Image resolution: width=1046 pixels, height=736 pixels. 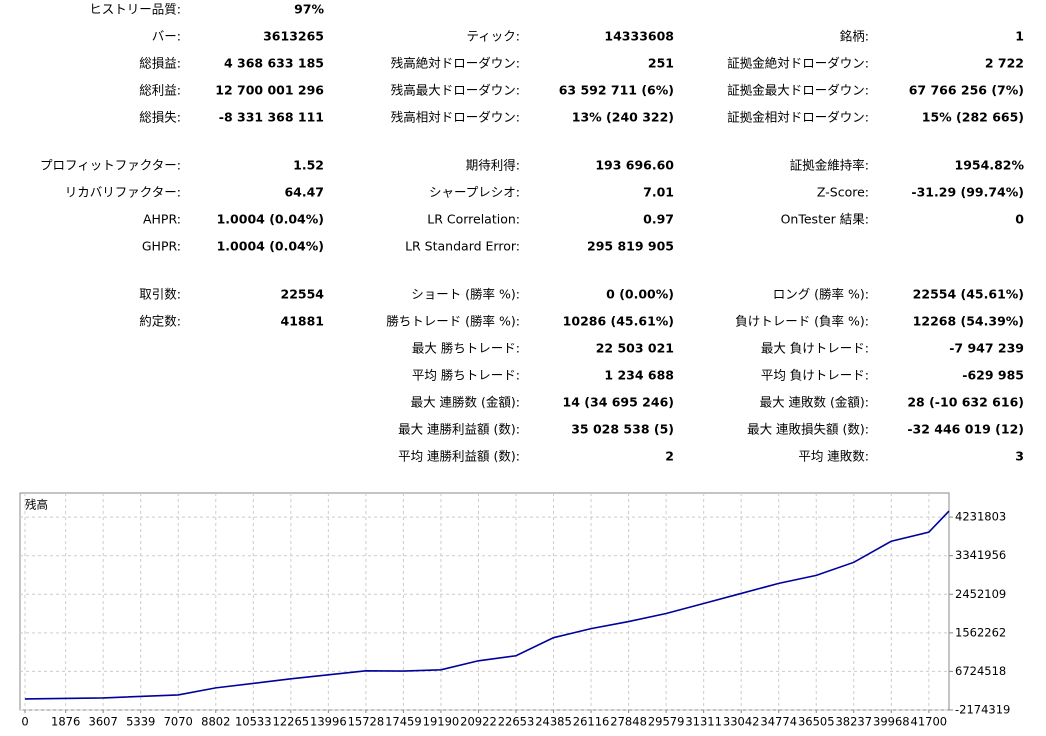 I want to click on x-tick-label: 33042, so click(x=741, y=722).